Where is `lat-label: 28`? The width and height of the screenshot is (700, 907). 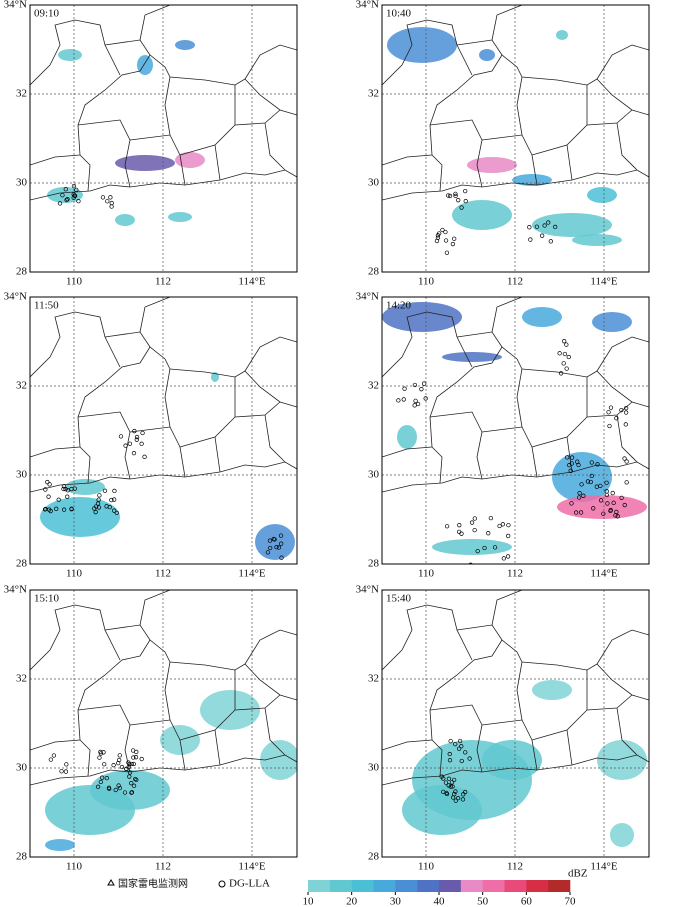
lat-label: 28 is located at coordinates (374, 564).